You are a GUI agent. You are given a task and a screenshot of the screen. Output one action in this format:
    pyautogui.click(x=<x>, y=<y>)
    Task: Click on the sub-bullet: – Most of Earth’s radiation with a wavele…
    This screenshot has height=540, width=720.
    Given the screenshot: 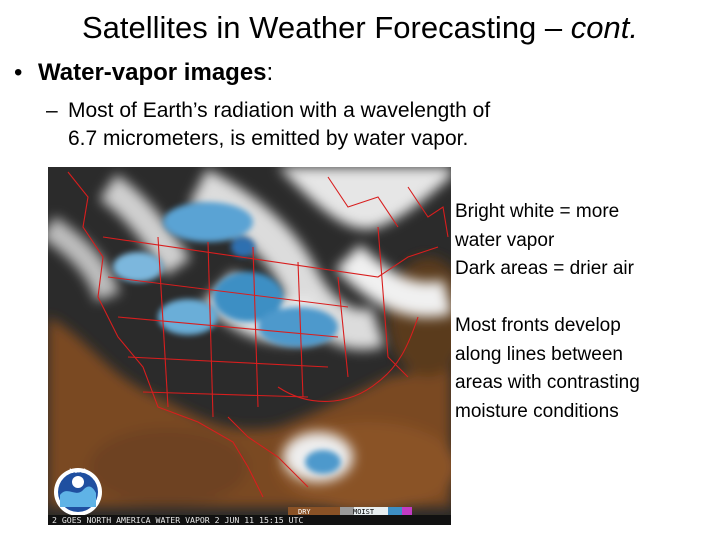 What is the action you would take?
    pyautogui.click(x=346, y=125)
    